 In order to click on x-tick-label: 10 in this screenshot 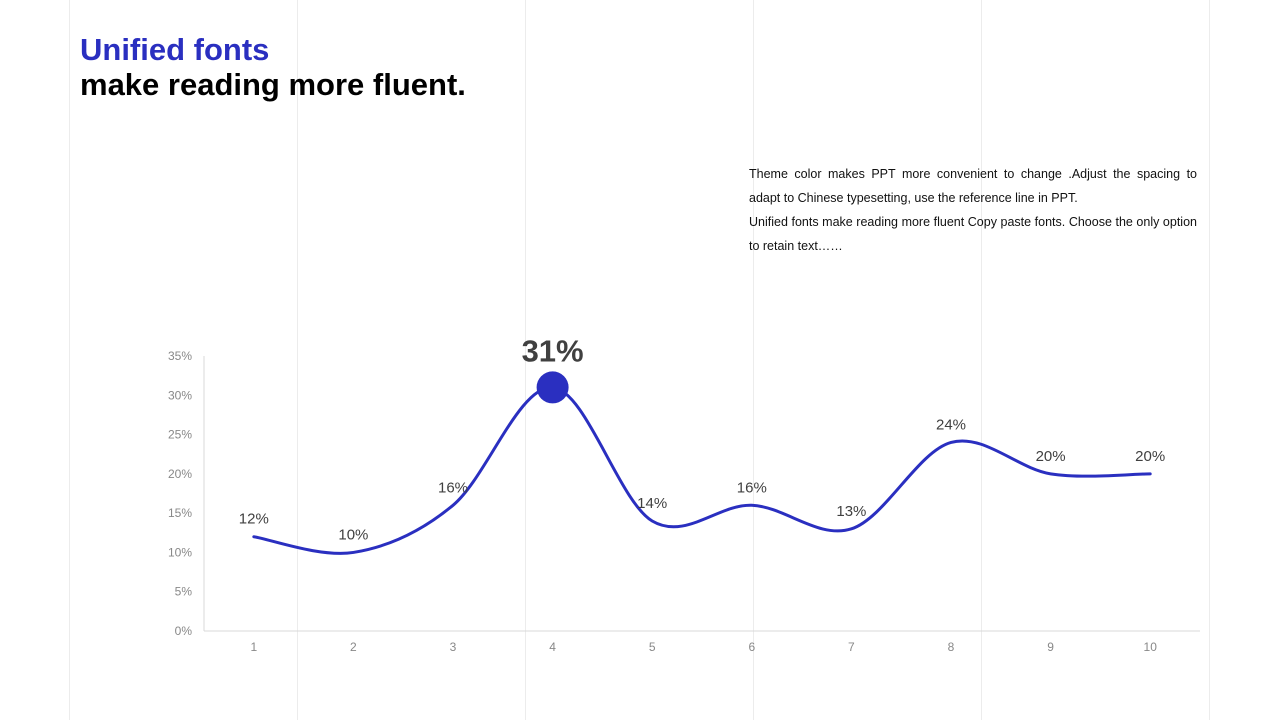, I will do `click(1151, 647)`.